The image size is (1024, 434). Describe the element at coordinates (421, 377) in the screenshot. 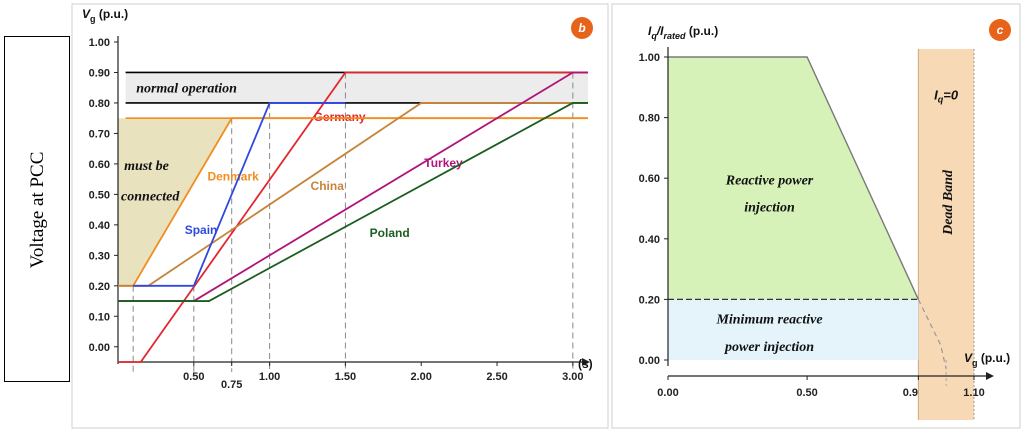

I see `x-tick-label: 2.00` at that location.